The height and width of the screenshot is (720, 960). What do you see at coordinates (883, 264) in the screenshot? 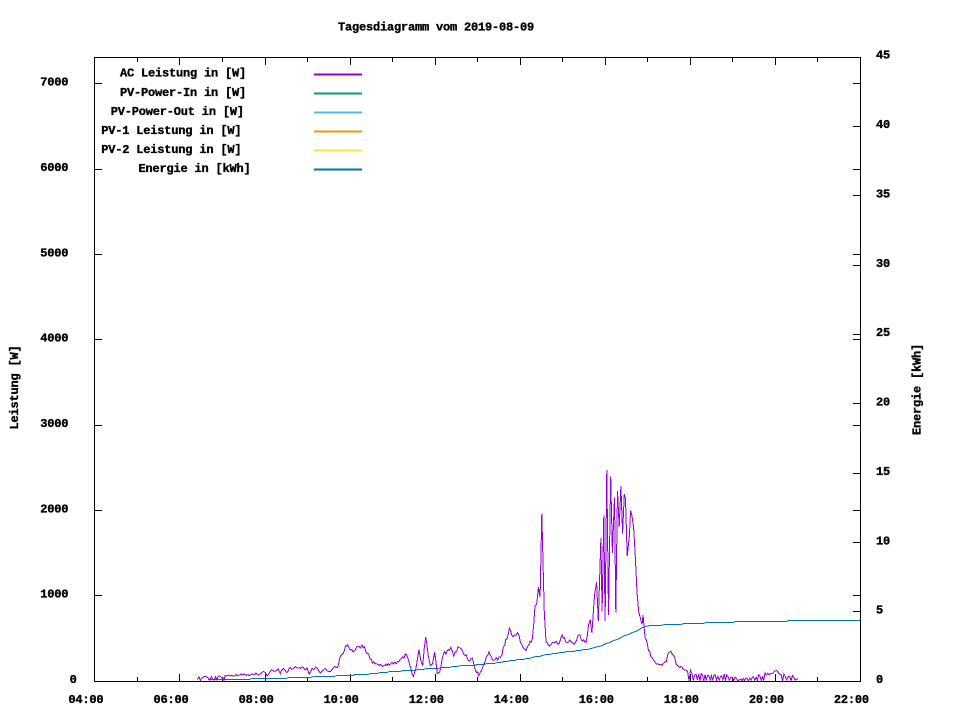
I see `svg-text: 30` at bounding box center [883, 264].